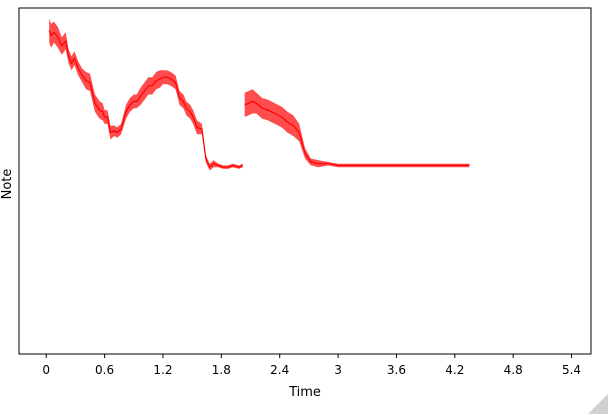 The image size is (608, 414). What do you see at coordinates (311, 365) in the screenshot?
I see `x-axis: 0 0.6 1.2 1.8 2.4 3 3.6 4.2 4.8 5.4` at bounding box center [311, 365].